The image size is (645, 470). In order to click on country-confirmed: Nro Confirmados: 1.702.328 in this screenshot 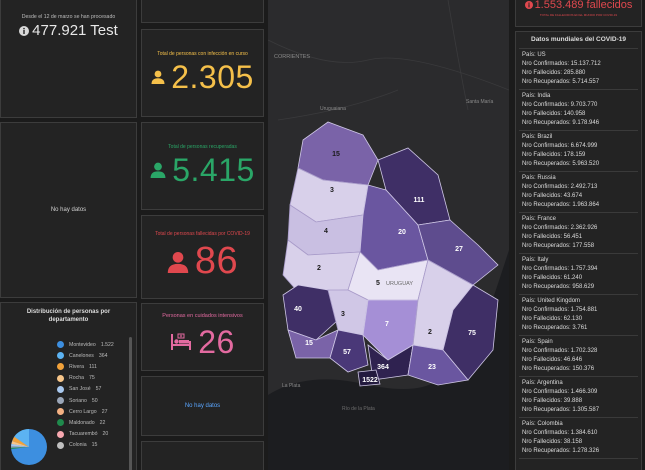, I will do `click(560, 351)`.